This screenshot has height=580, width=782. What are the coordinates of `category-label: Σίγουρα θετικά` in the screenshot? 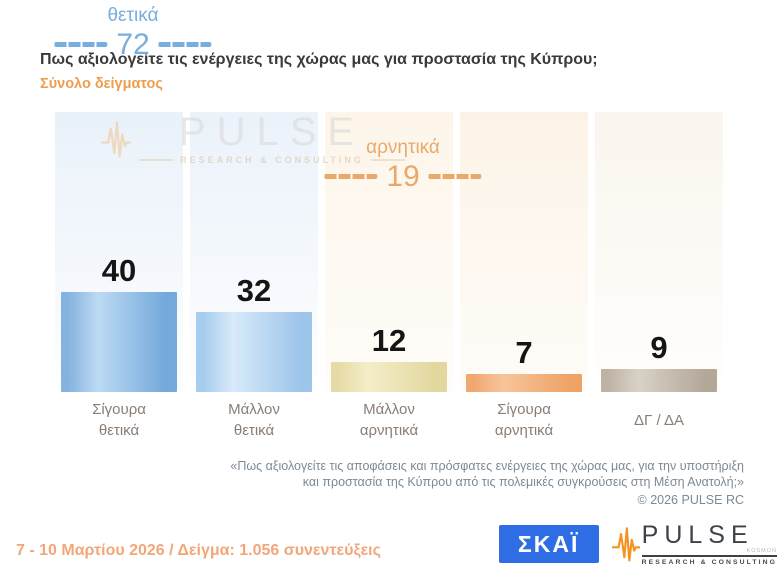 It's located at (119, 420).